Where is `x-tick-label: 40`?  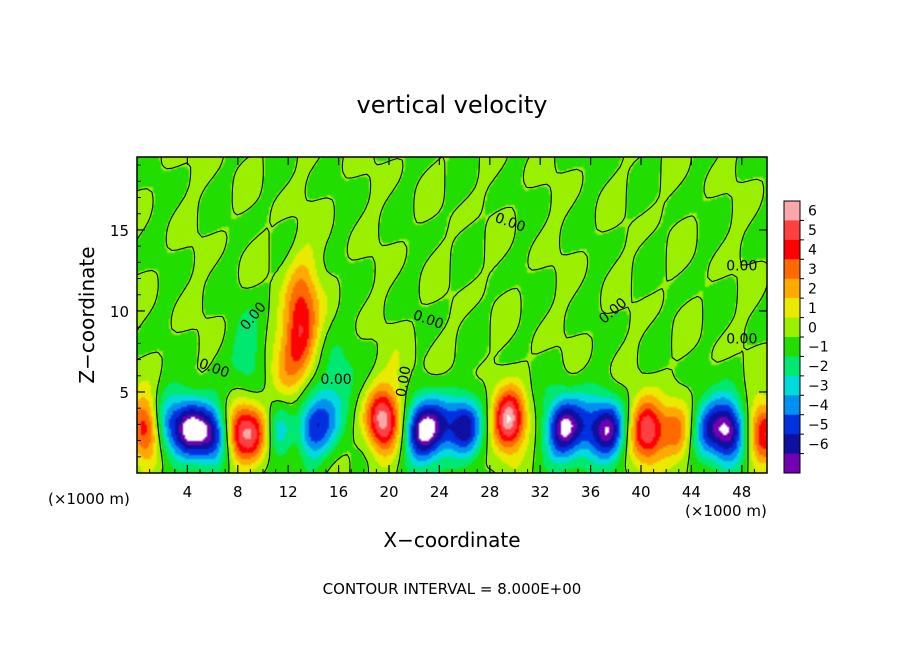
x-tick-label: 40 is located at coordinates (640, 492).